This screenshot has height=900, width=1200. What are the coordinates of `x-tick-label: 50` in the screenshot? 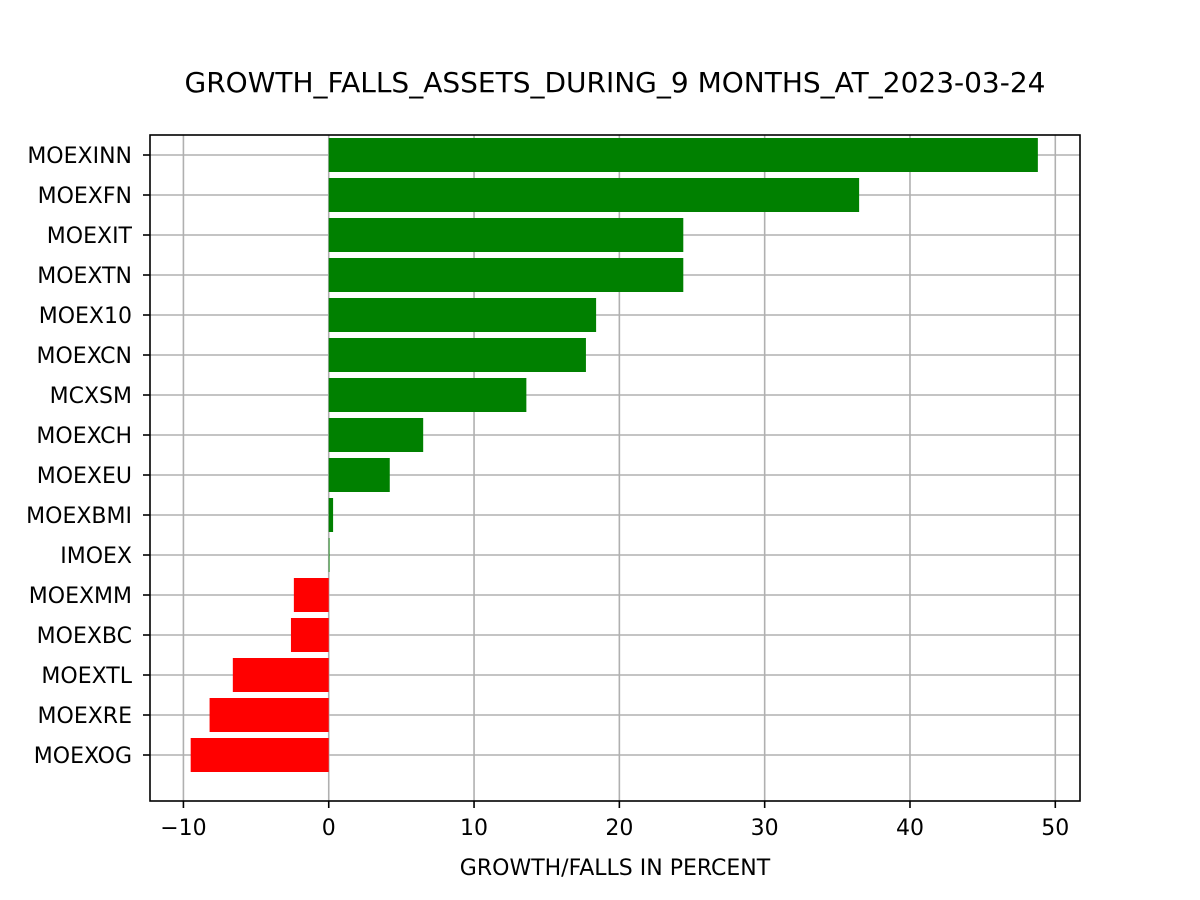 It's located at (1055, 828).